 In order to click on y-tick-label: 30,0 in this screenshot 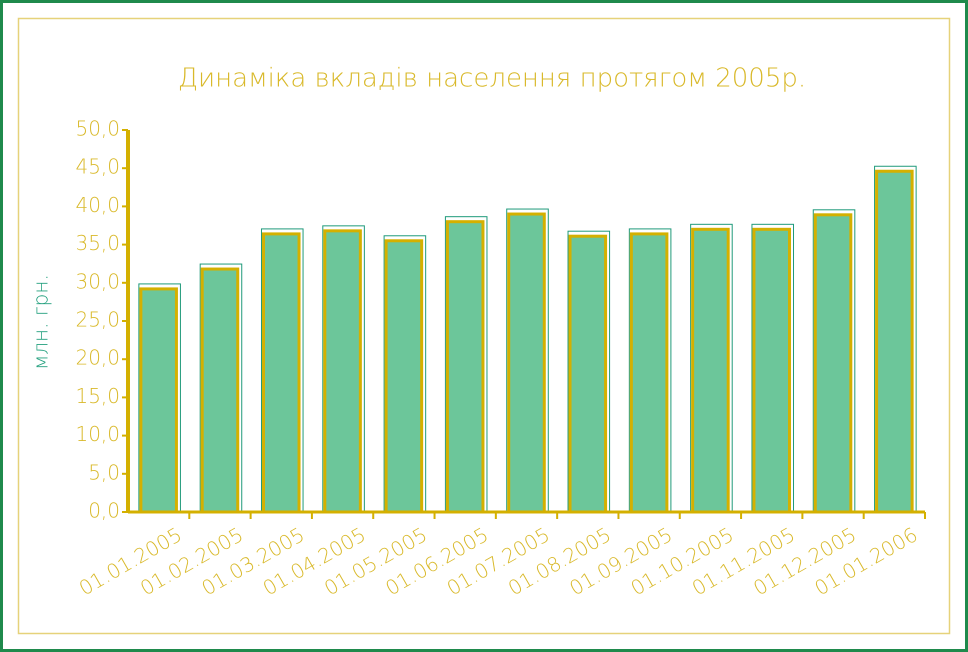, I will do `click(97, 281)`.